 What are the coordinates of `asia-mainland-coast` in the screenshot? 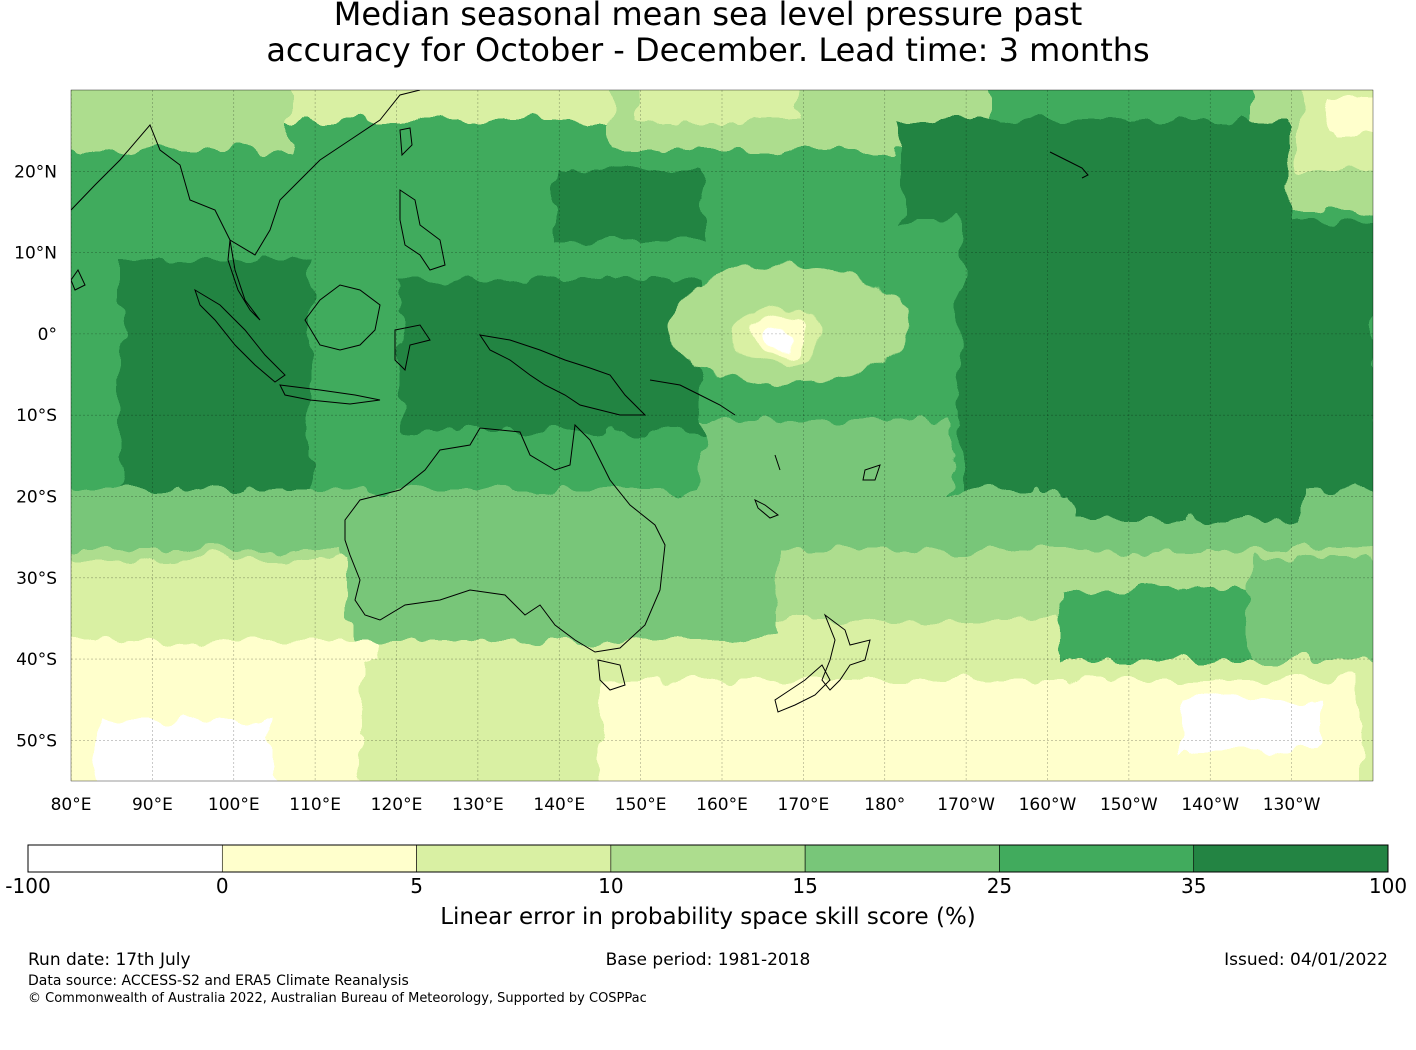 It's located at (246, 173).